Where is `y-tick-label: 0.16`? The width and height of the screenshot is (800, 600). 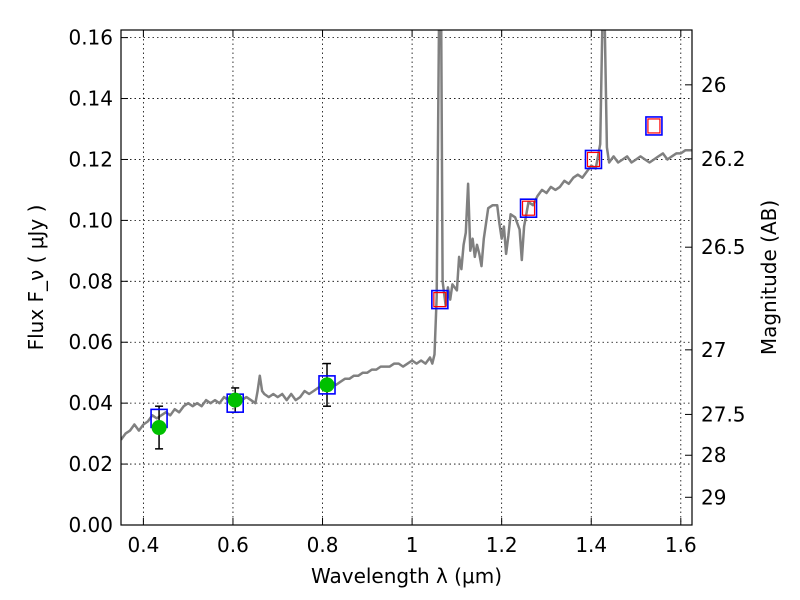 y-tick-label: 0.16 is located at coordinates (90, 38).